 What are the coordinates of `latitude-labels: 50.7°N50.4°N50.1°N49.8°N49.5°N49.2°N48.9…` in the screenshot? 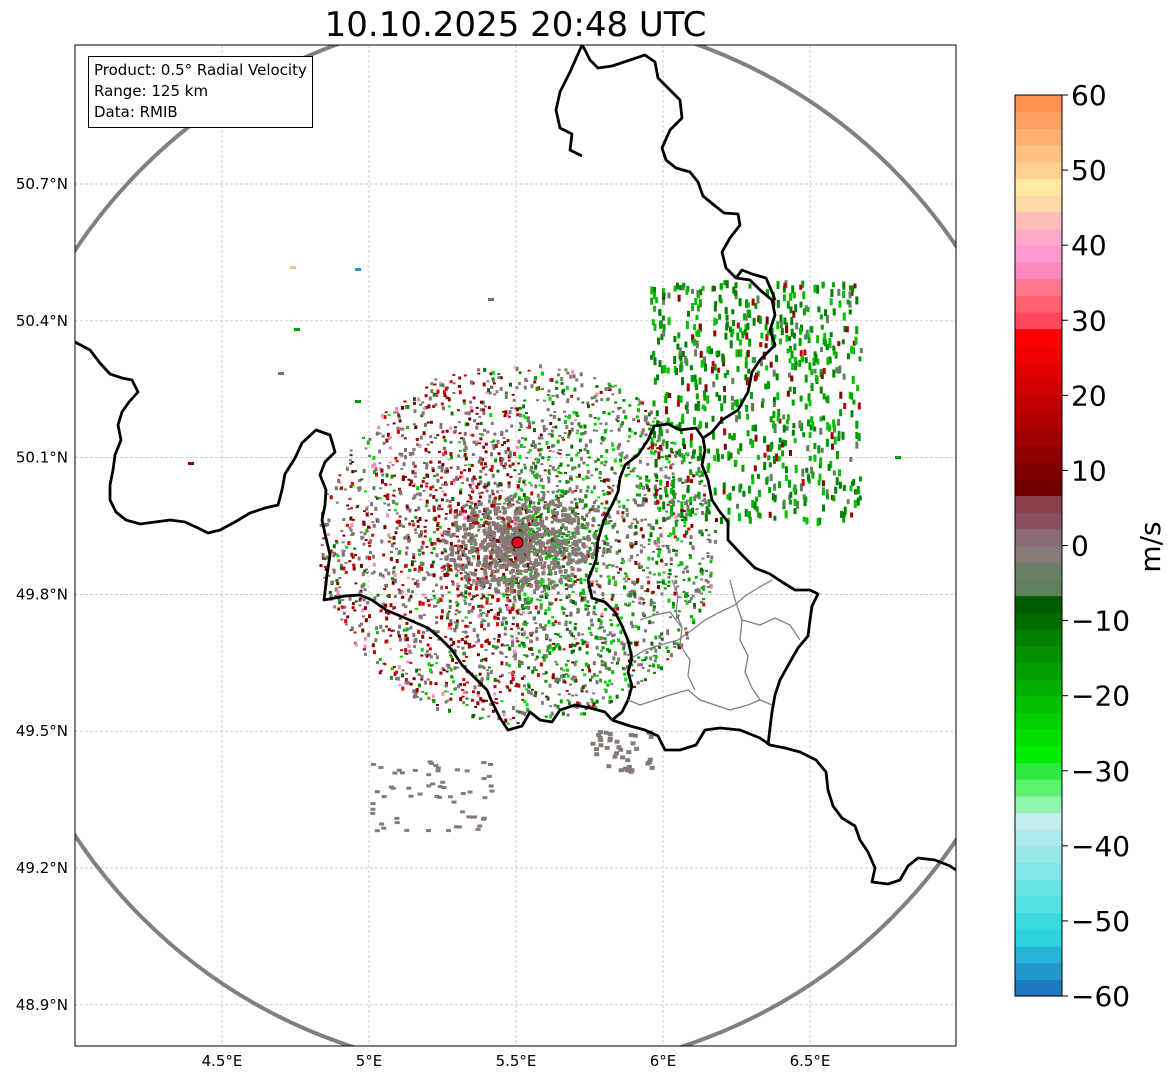 It's located at (42, 594).